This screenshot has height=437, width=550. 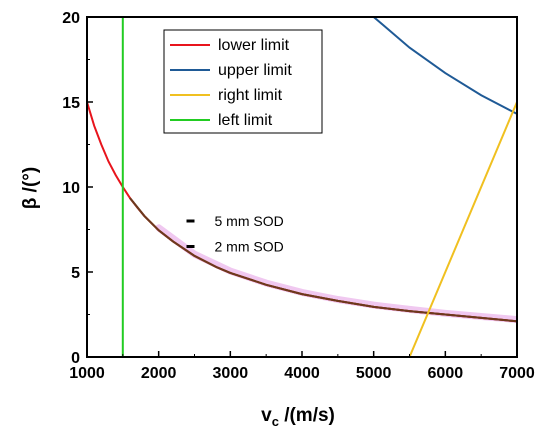 I want to click on legend-label-right-limit: right limit, so click(x=250, y=95).